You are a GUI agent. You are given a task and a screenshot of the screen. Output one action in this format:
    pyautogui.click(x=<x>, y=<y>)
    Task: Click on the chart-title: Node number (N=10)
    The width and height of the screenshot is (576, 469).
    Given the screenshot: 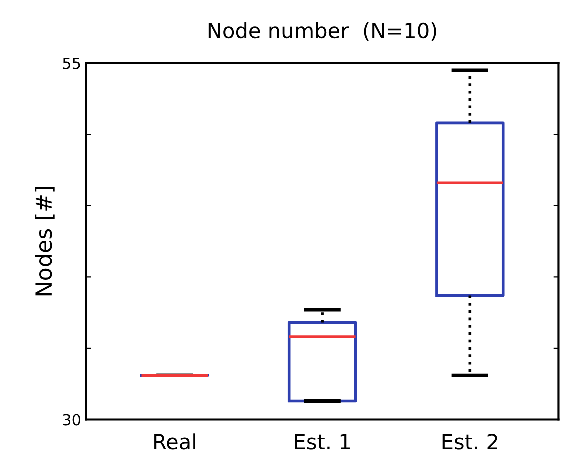 What is the action you would take?
    pyautogui.click(x=322, y=32)
    